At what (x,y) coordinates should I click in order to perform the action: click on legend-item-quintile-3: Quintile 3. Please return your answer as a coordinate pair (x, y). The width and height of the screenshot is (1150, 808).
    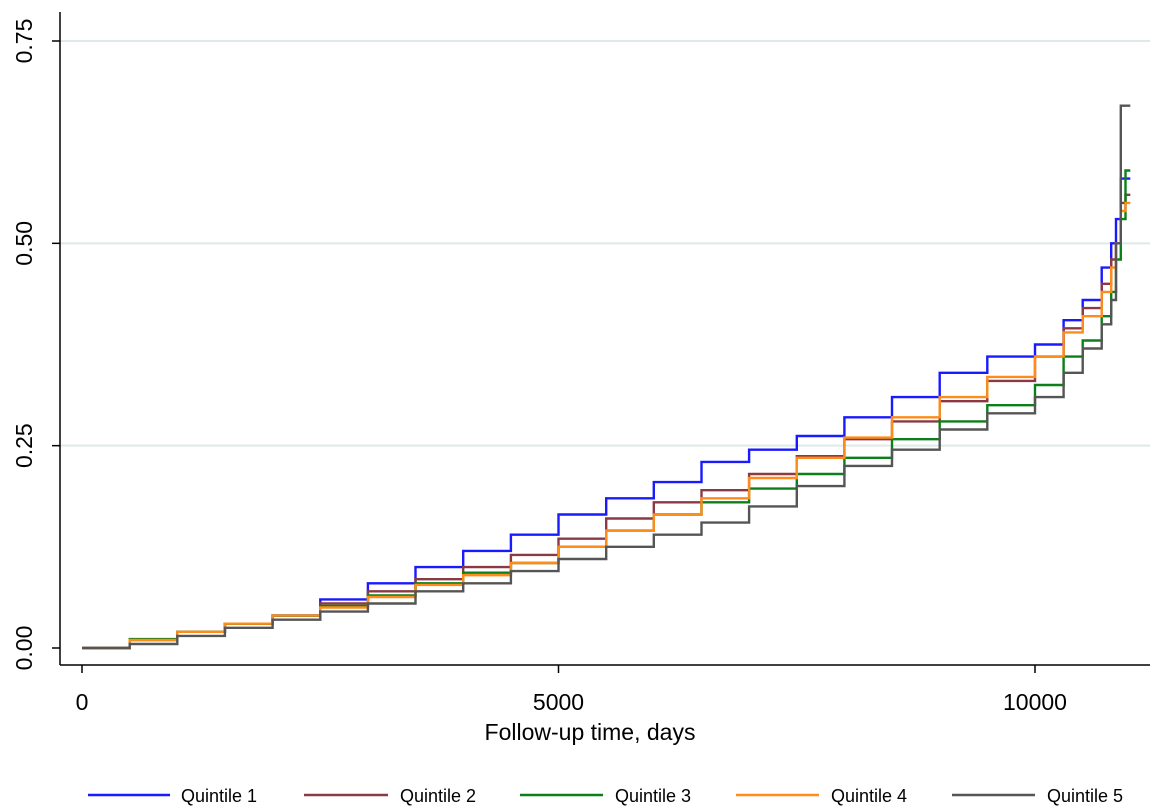
    Looking at the image, I should click on (605, 796).